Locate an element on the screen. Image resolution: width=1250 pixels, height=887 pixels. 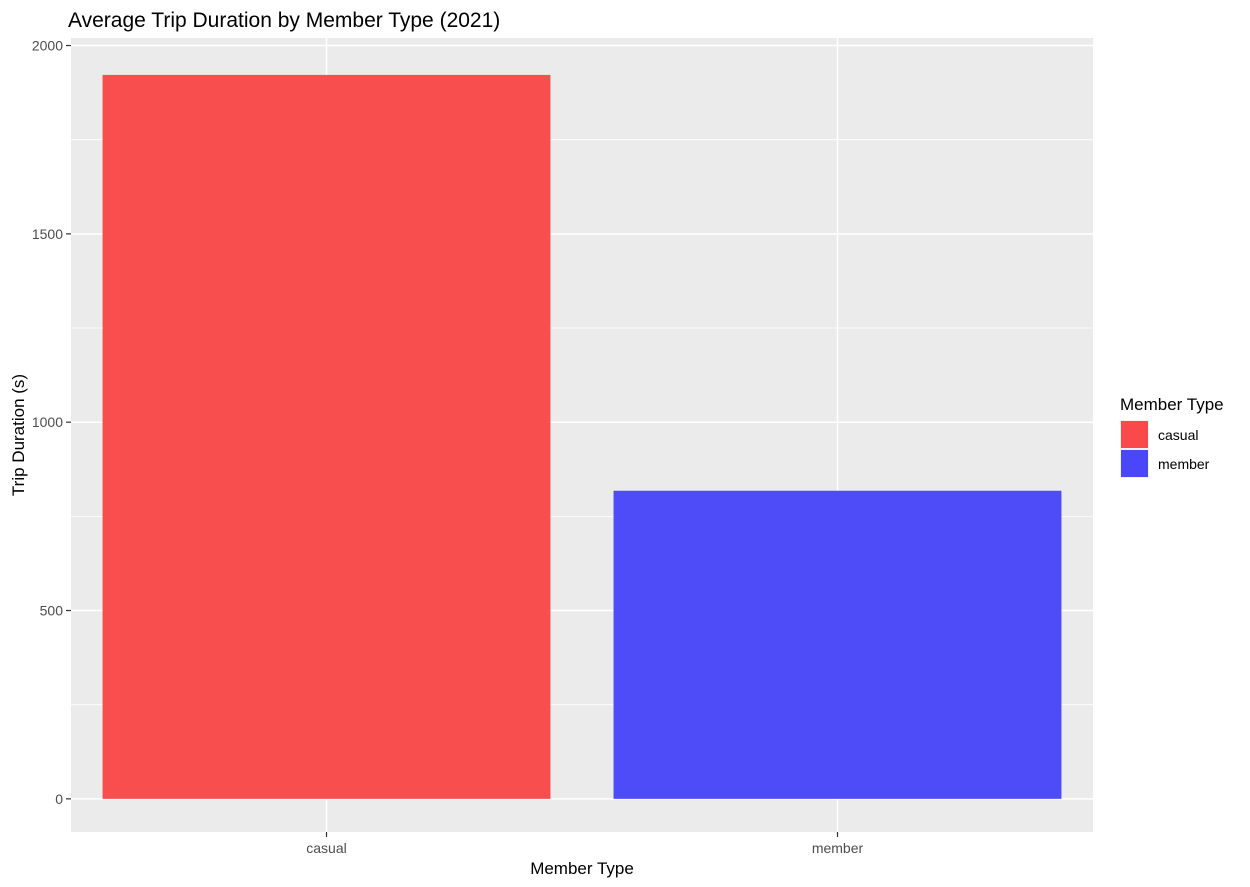
legend-title: Member Type is located at coordinates (1172, 404).